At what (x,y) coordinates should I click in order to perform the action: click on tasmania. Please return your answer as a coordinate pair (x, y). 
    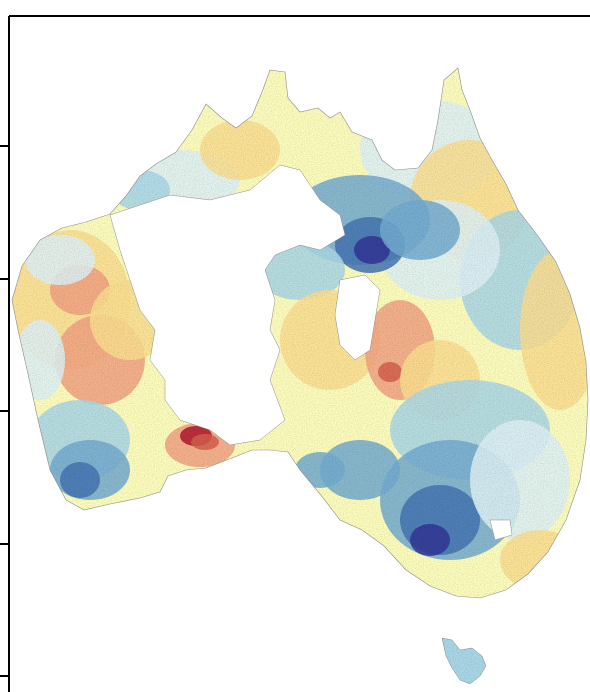
    Looking at the image, I should click on (464, 661).